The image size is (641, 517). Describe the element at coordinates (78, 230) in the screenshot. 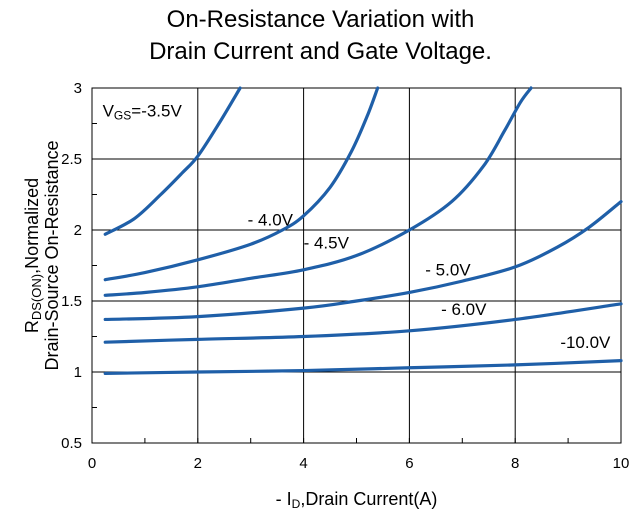

I see `y-tick-label: 2` at that location.